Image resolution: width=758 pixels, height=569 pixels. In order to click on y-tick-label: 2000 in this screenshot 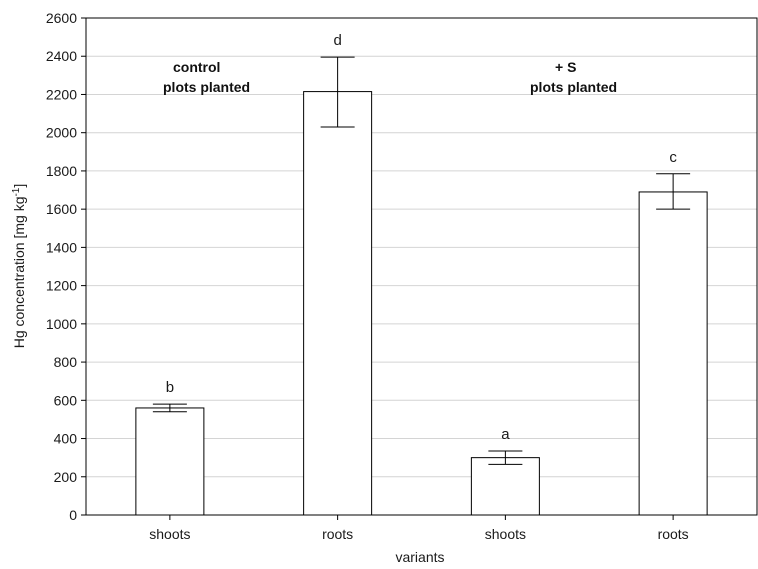, I will do `click(61, 133)`.